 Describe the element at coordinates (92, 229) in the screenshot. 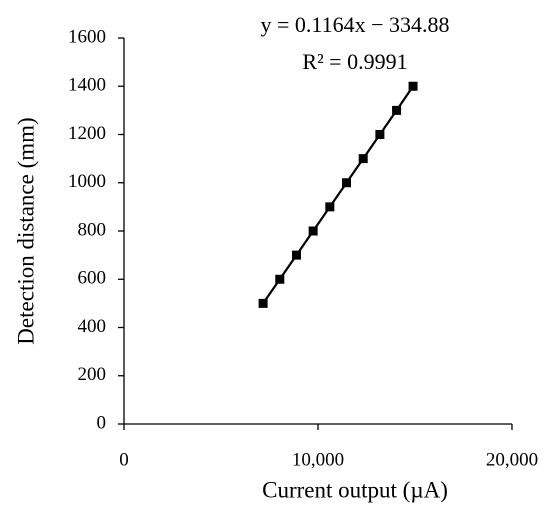

I see `y-tick-label: 800` at that location.